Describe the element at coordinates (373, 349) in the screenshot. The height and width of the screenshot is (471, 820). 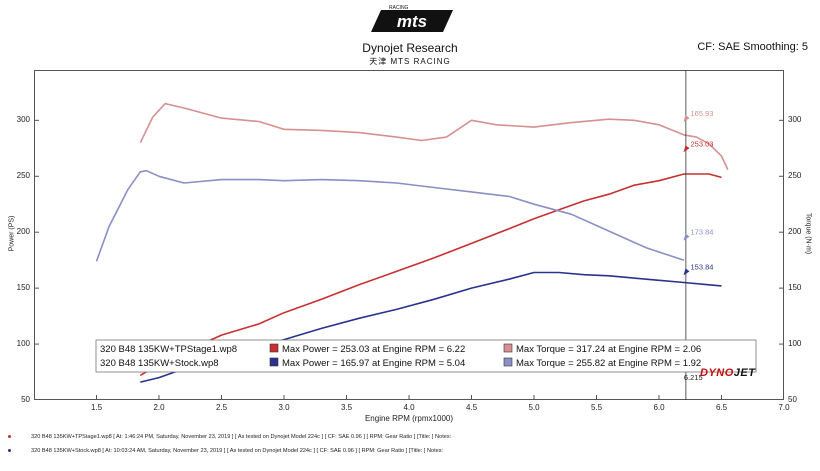
I see `legend-max-power: Max Power = 253.03 at Engine RPM = 6.22` at that location.